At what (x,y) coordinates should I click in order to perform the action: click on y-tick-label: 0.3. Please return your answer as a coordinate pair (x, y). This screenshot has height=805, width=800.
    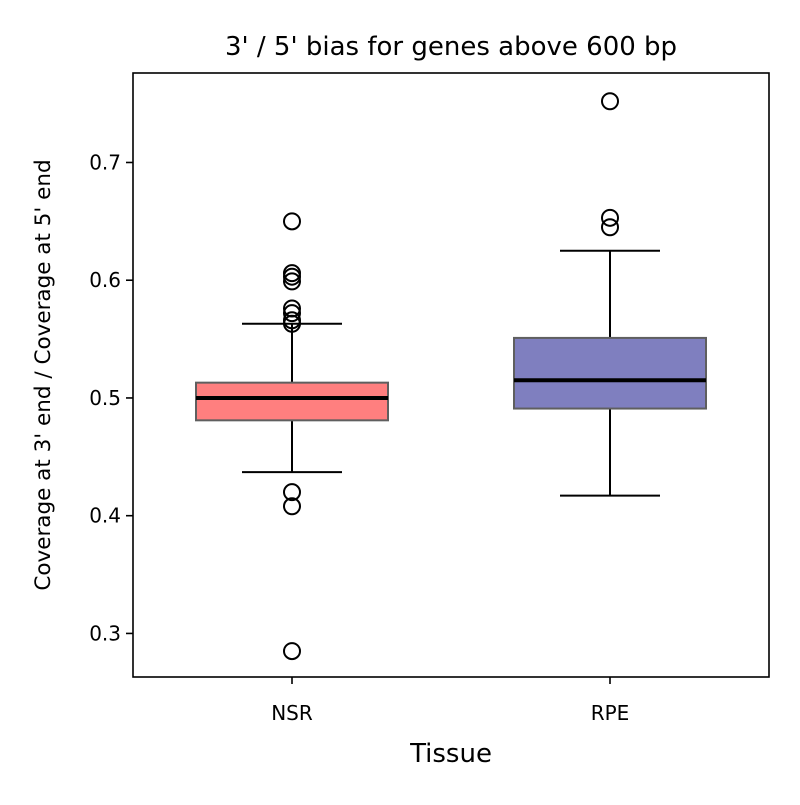
    Looking at the image, I should click on (105, 633).